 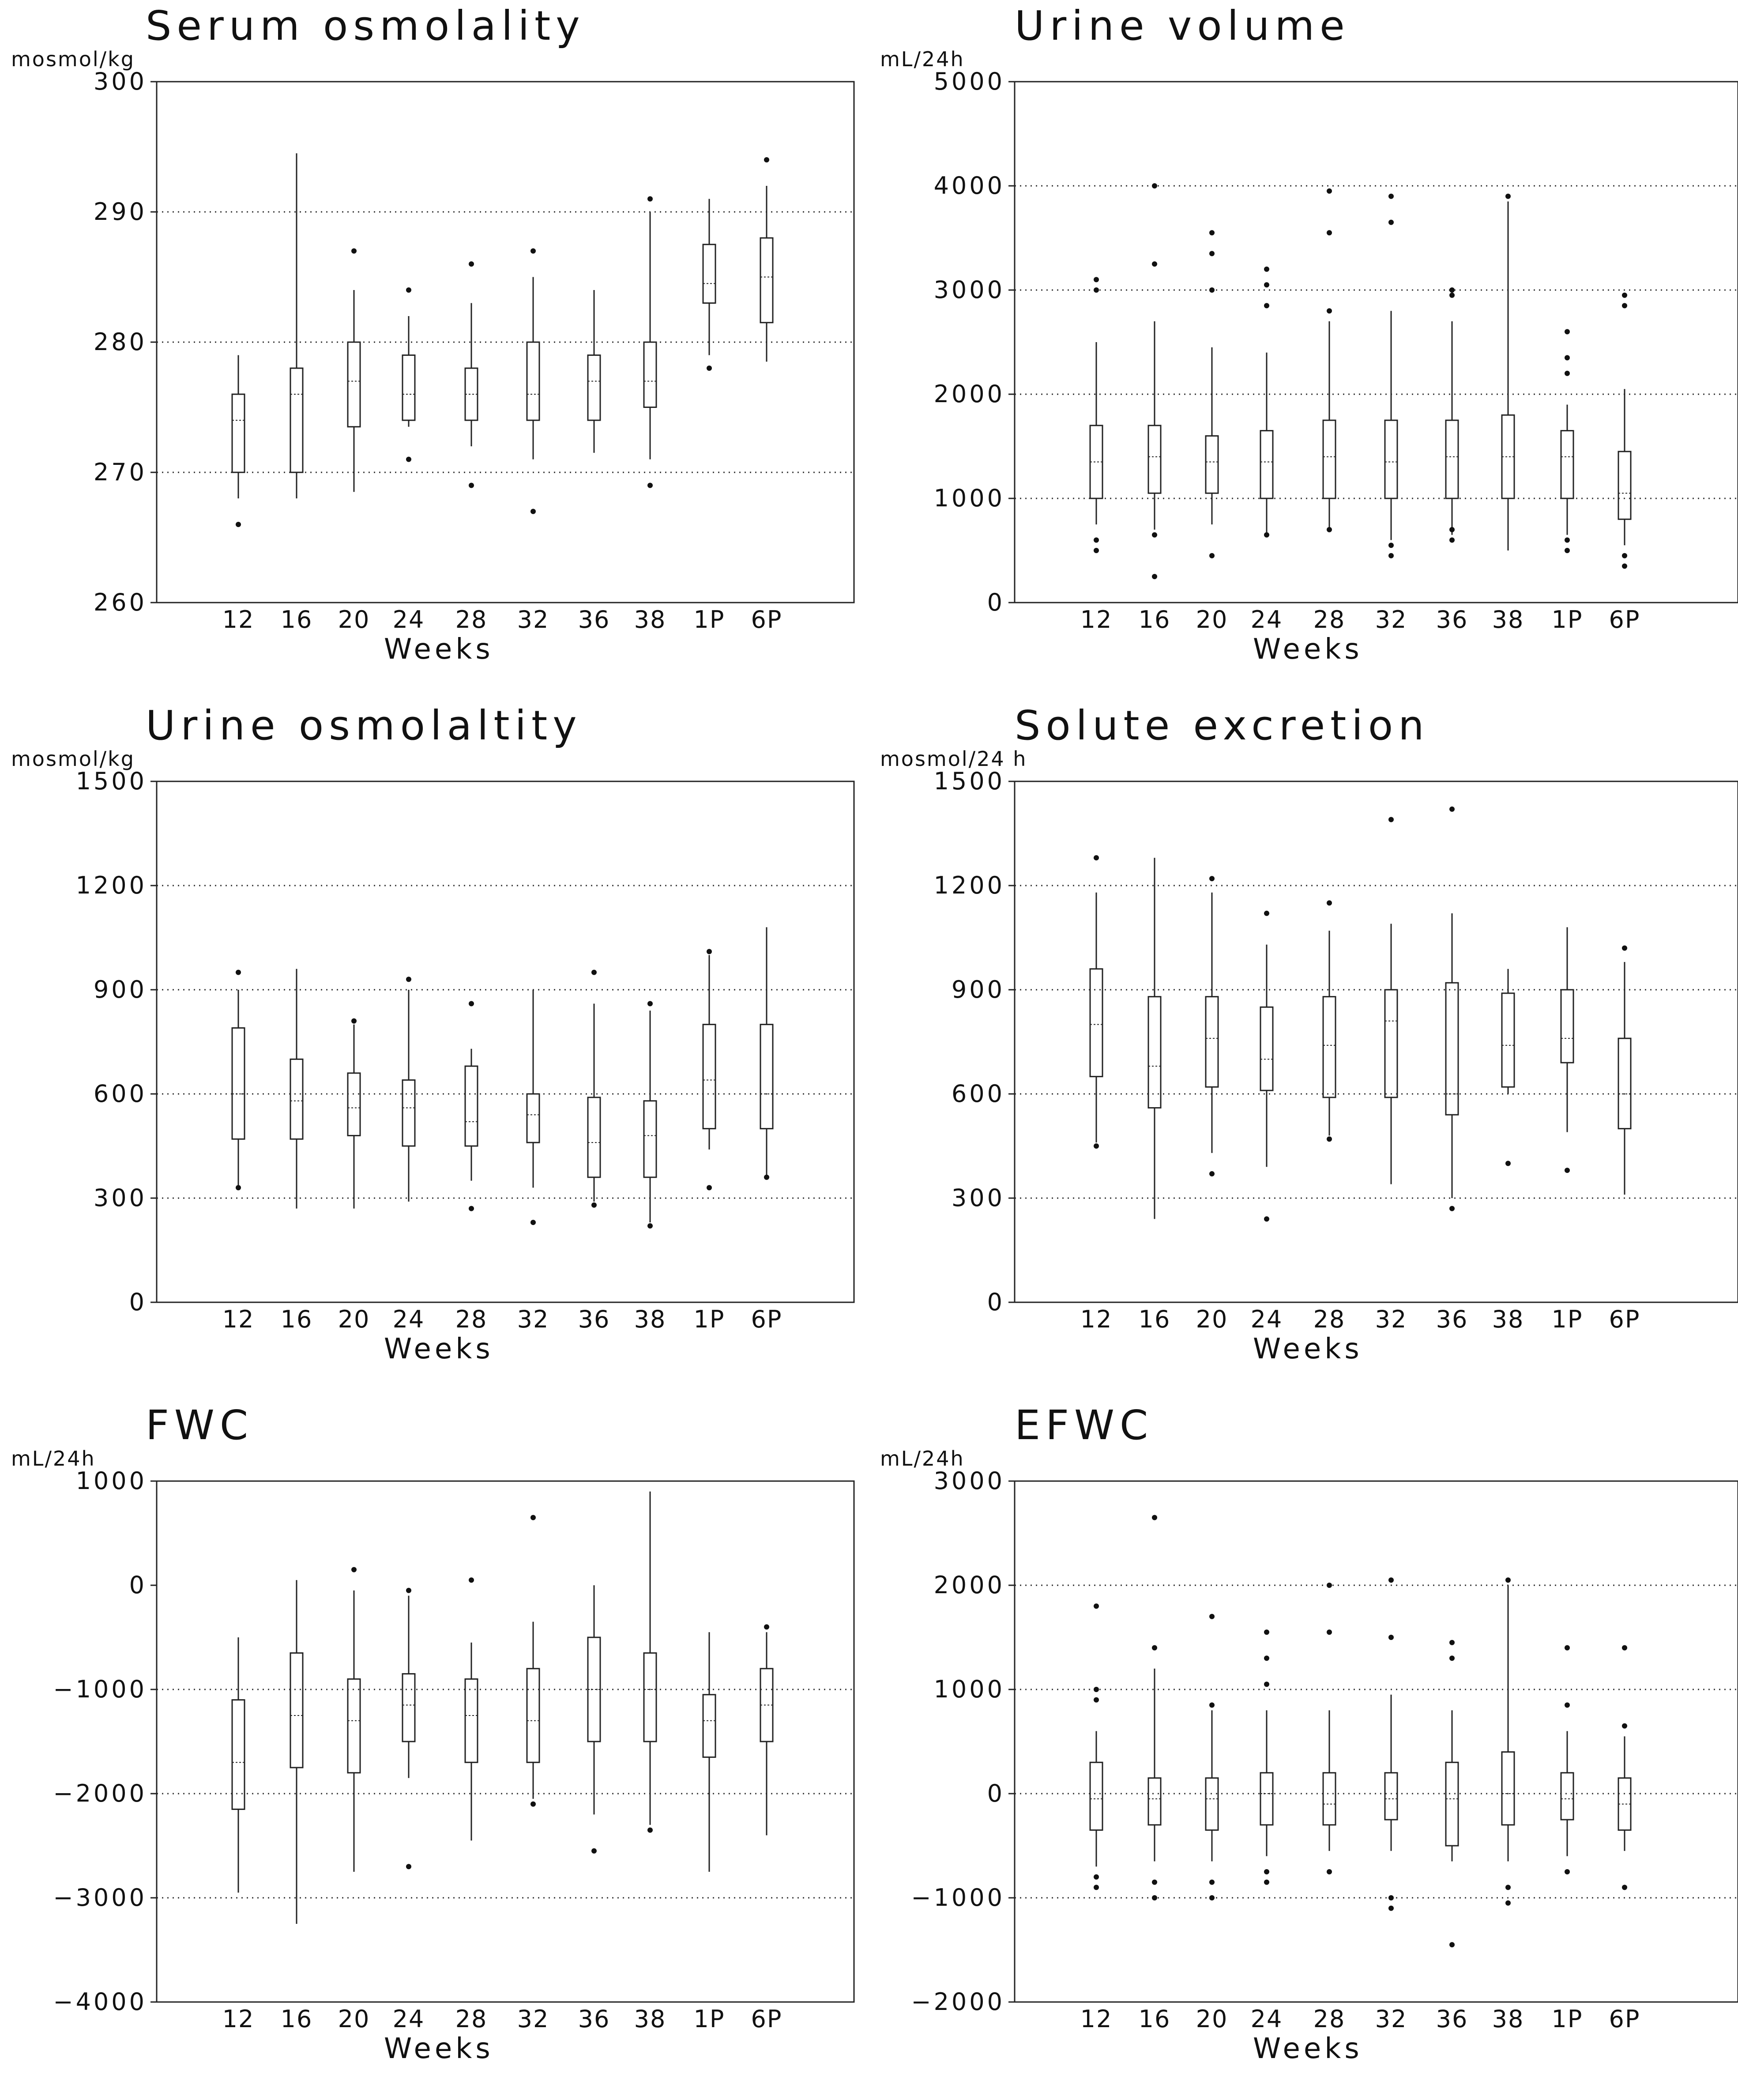 What do you see at coordinates (364, 725) in the screenshot?
I see `chart-title: Urine osmolaltity` at bounding box center [364, 725].